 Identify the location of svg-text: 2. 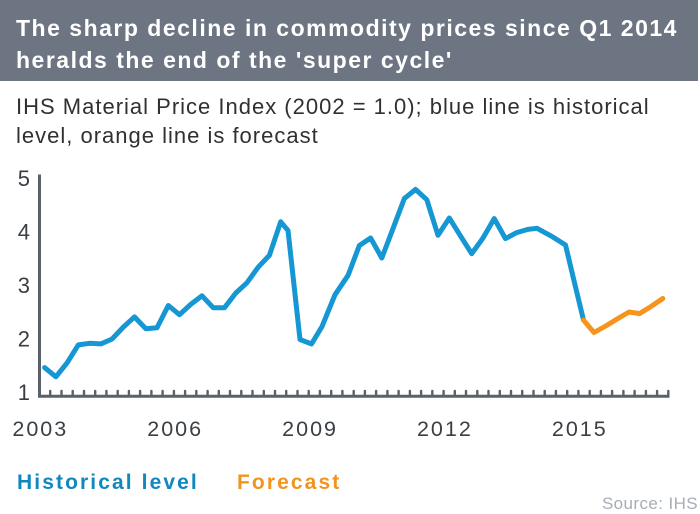
(24, 339).